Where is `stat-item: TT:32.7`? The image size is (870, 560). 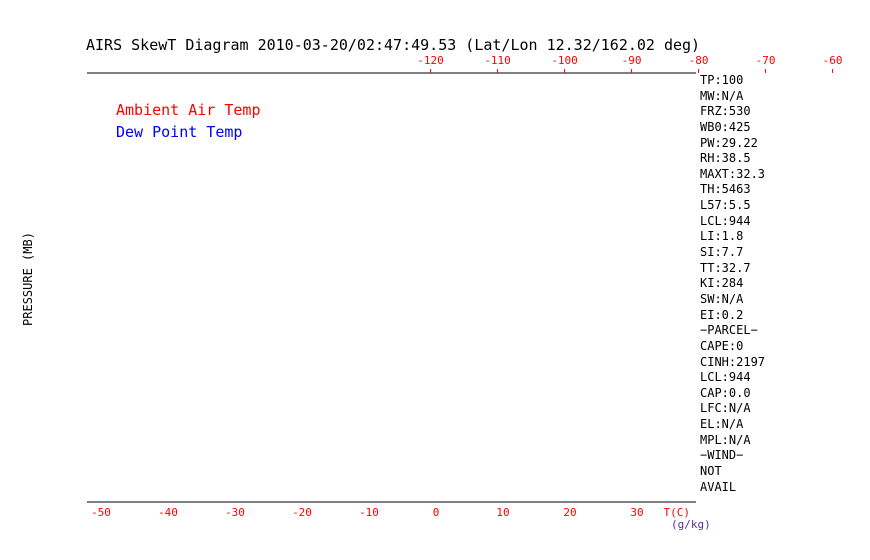 stat-item: TT:32.7 is located at coordinates (725, 267).